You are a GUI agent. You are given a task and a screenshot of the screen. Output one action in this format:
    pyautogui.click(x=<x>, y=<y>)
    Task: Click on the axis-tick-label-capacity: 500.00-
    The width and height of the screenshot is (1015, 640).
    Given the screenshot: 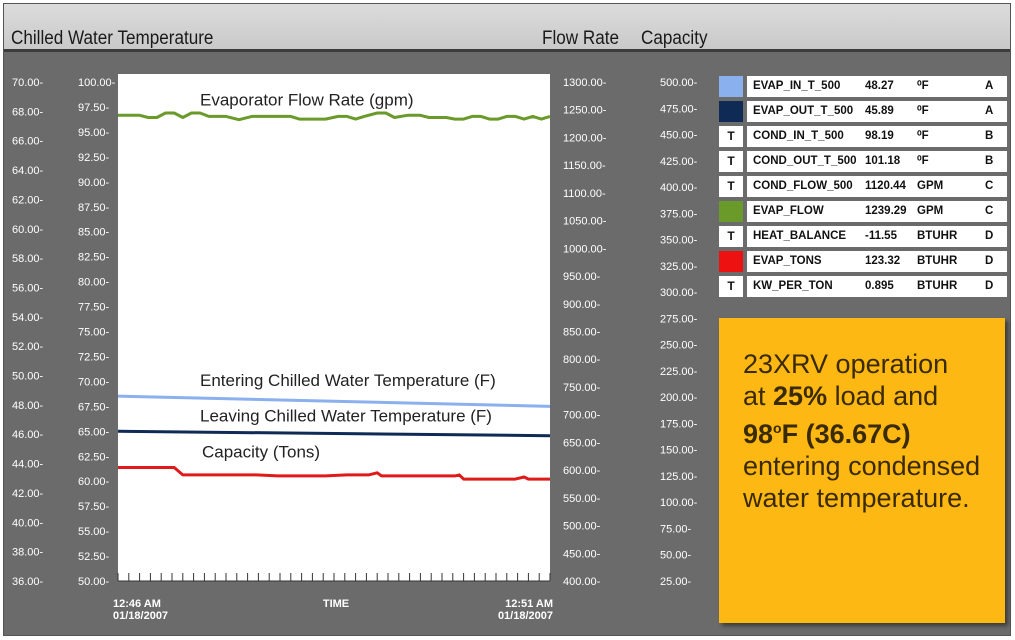 What is the action you would take?
    pyautogui.click(x=679, y=83)
    